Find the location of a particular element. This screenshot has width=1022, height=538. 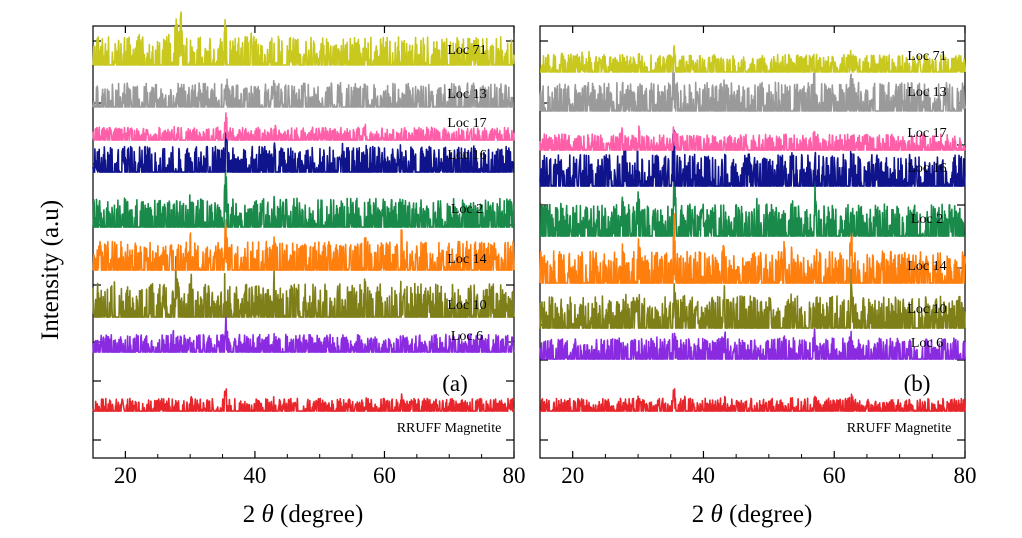

panel-a-label: (a) is located at coordinates (455, 383).